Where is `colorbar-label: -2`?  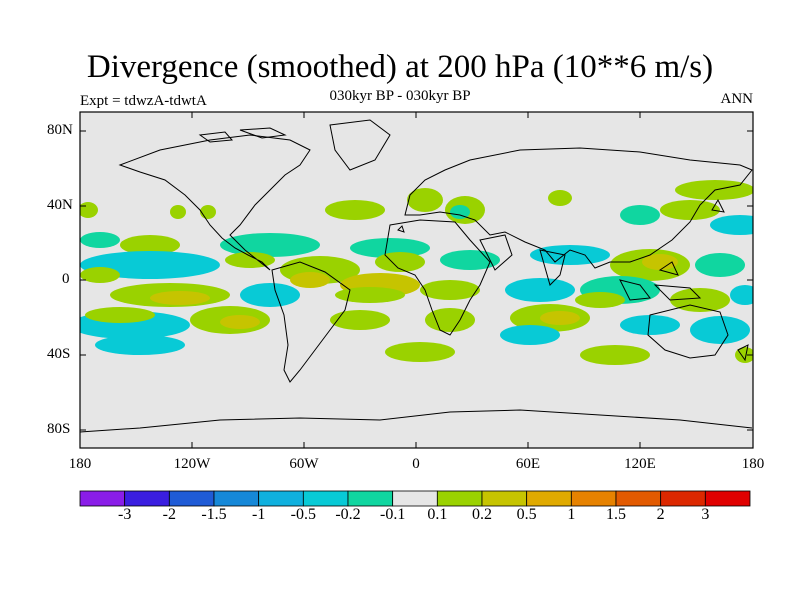
colorbar-label: -2 is located at coordinates (169, 514).